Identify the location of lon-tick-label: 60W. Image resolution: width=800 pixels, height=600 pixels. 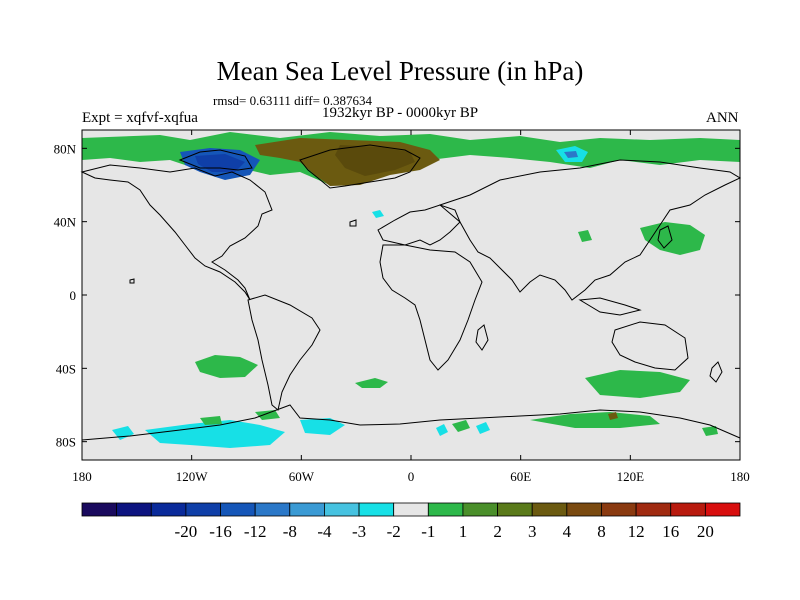
(302, 476).